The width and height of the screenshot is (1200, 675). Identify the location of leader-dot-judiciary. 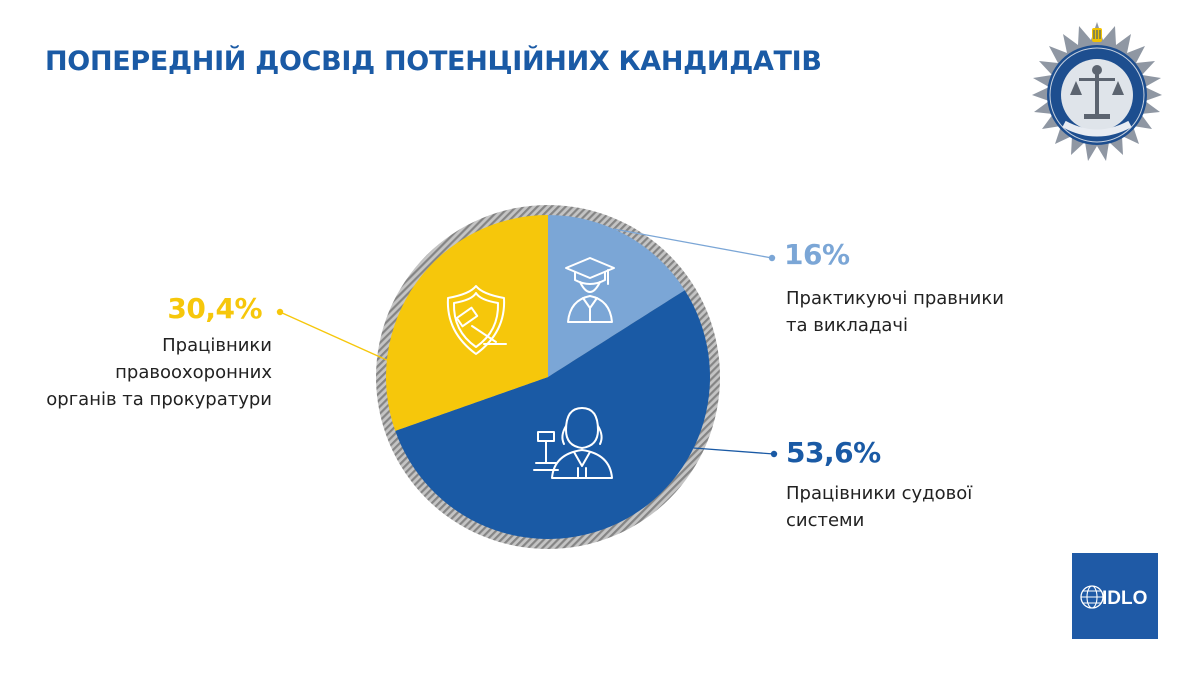
(774, 454).